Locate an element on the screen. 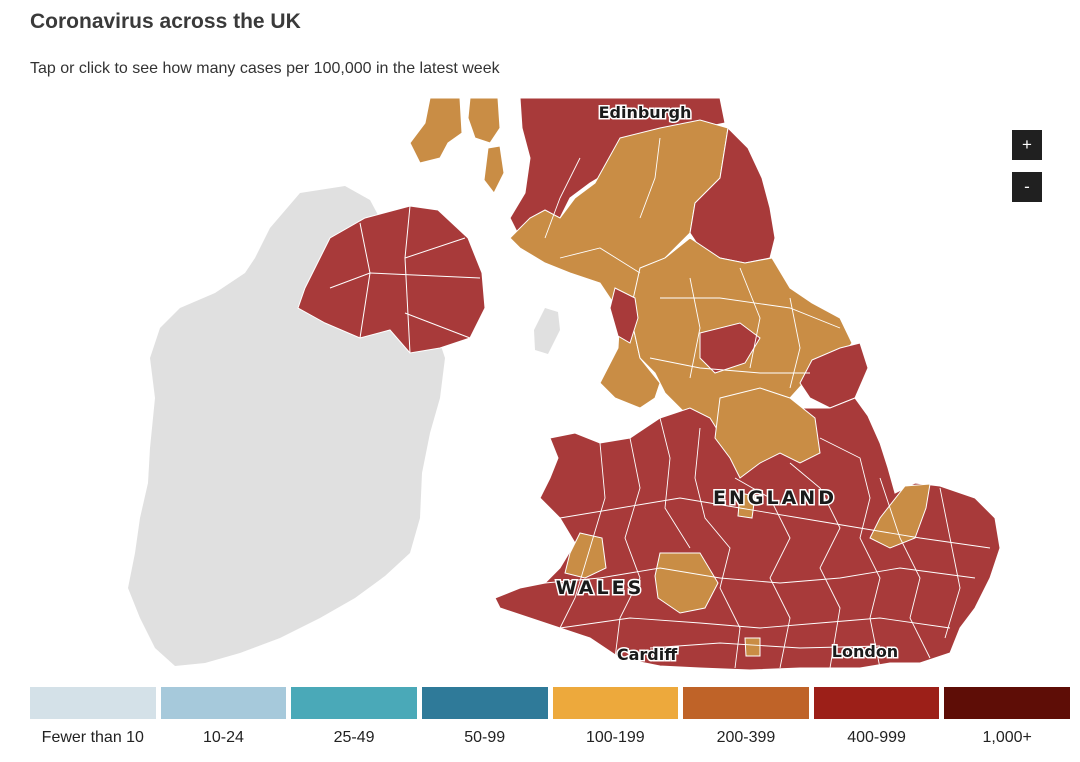 The height and width of the screenshot is (762, 1080). legend-label: 200-399 is located at coordinates (746, 737).